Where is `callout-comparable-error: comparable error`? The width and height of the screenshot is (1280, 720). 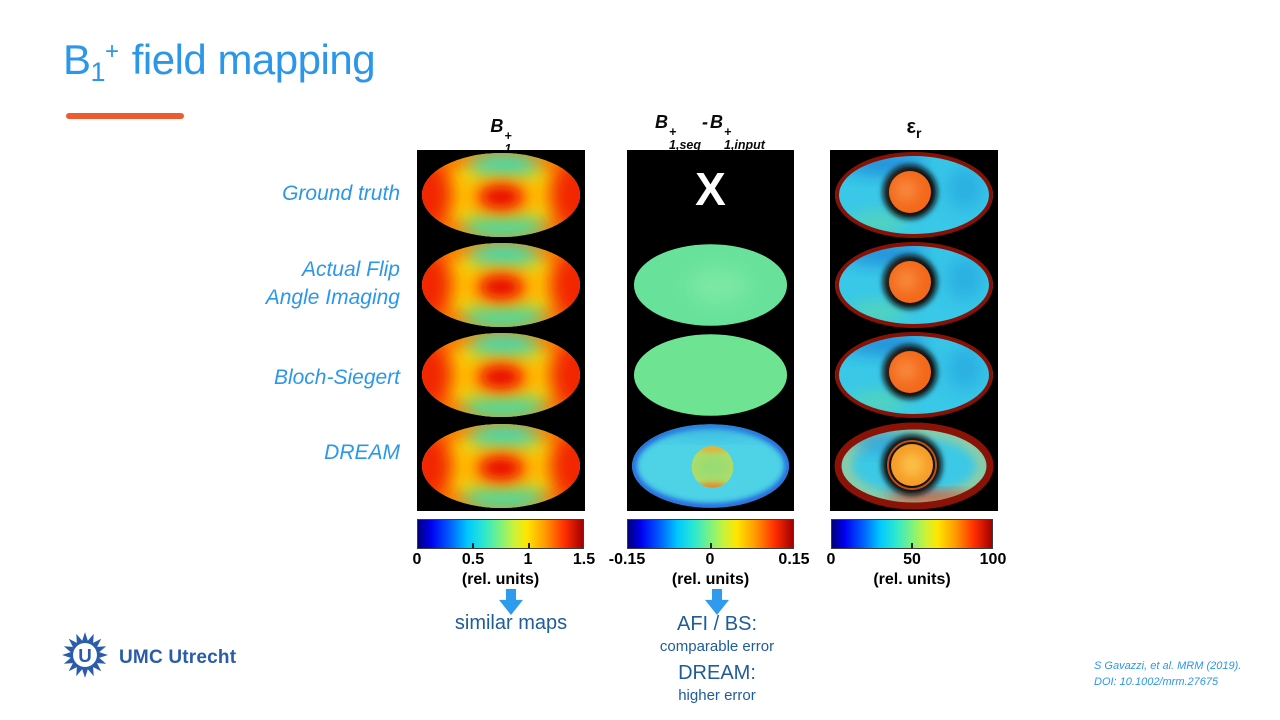
callout-comparable-error: comparable error is located at coordinates (717, 646).